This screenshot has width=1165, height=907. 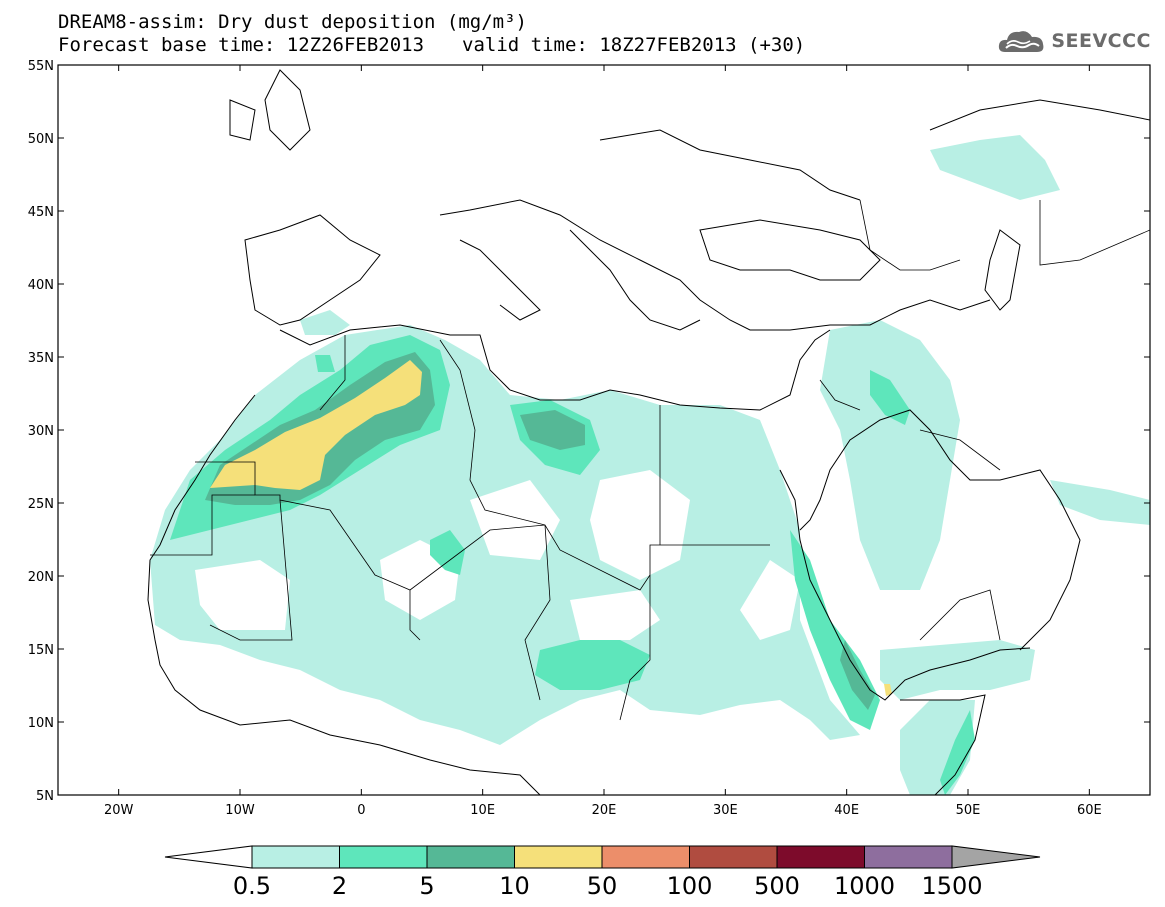 What do you see at coordinates (41, 66) in the screenshot?
I see `lat-tick-label: 55N` at bounding box center [41, 66].